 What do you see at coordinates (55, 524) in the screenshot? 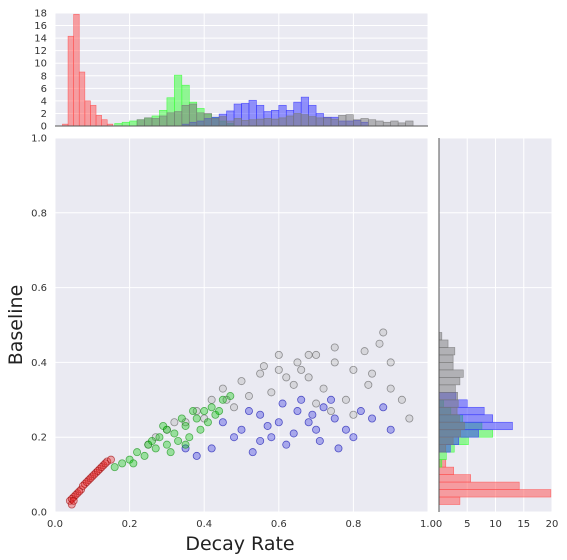
I see `joint-x-tick-label: 0.0` at bounding box center [55, 524].